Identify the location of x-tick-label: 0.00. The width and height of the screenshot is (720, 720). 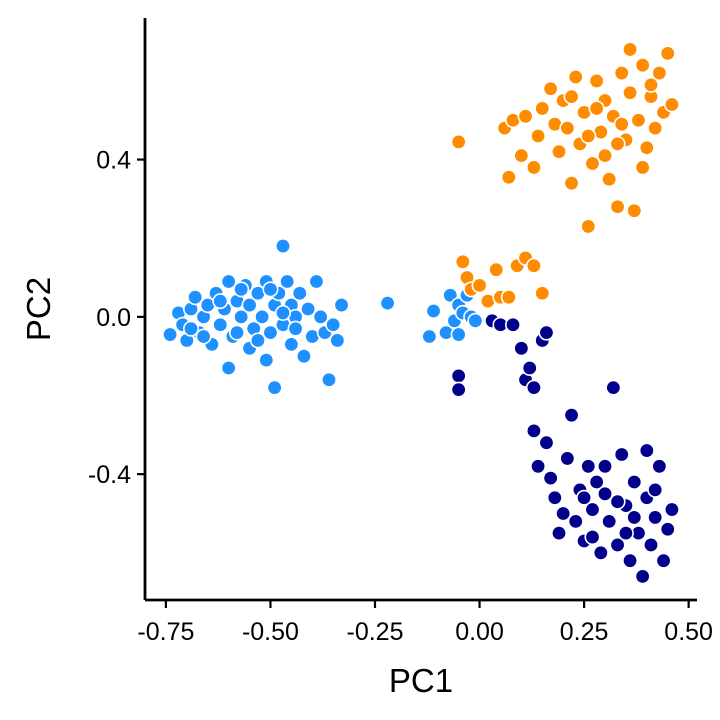
(479, 632).